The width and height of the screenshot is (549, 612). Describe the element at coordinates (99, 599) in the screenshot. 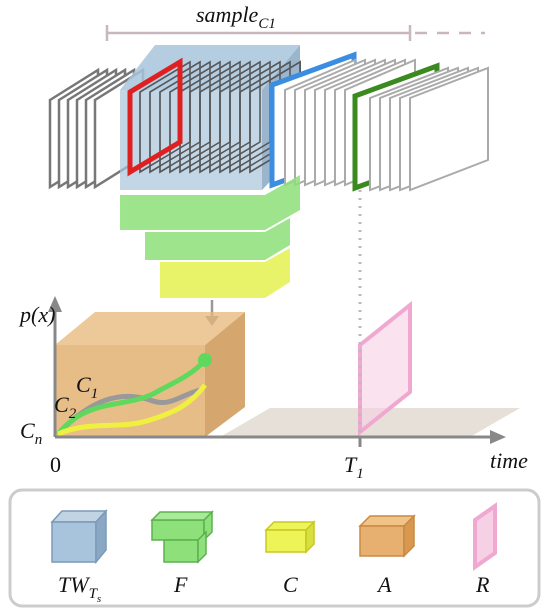

I see `legend-subsub: s` at that location.